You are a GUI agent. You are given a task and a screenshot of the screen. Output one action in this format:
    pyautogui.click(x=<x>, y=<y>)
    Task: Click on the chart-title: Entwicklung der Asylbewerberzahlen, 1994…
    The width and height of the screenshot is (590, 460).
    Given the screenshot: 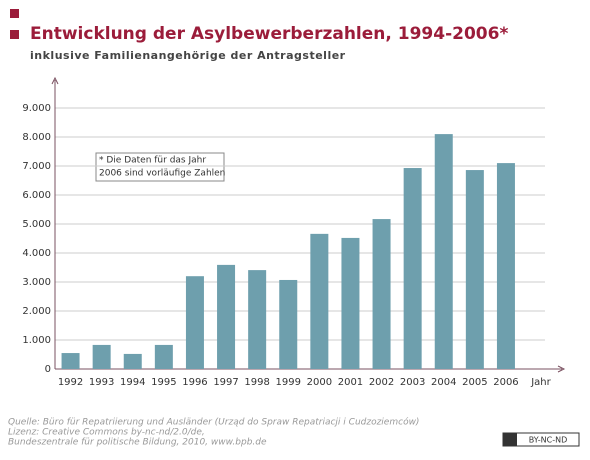 What is the action you would take?
    pyautogui.click(x=269, y=34)
    